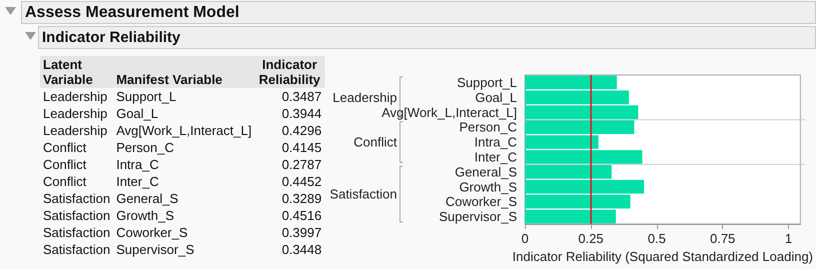 This screenshot has width=816, height=269. What do you see at coordinates (301, 249) in the screenshot?
I see `text: 0.3448` at bounding box center [301, 249].